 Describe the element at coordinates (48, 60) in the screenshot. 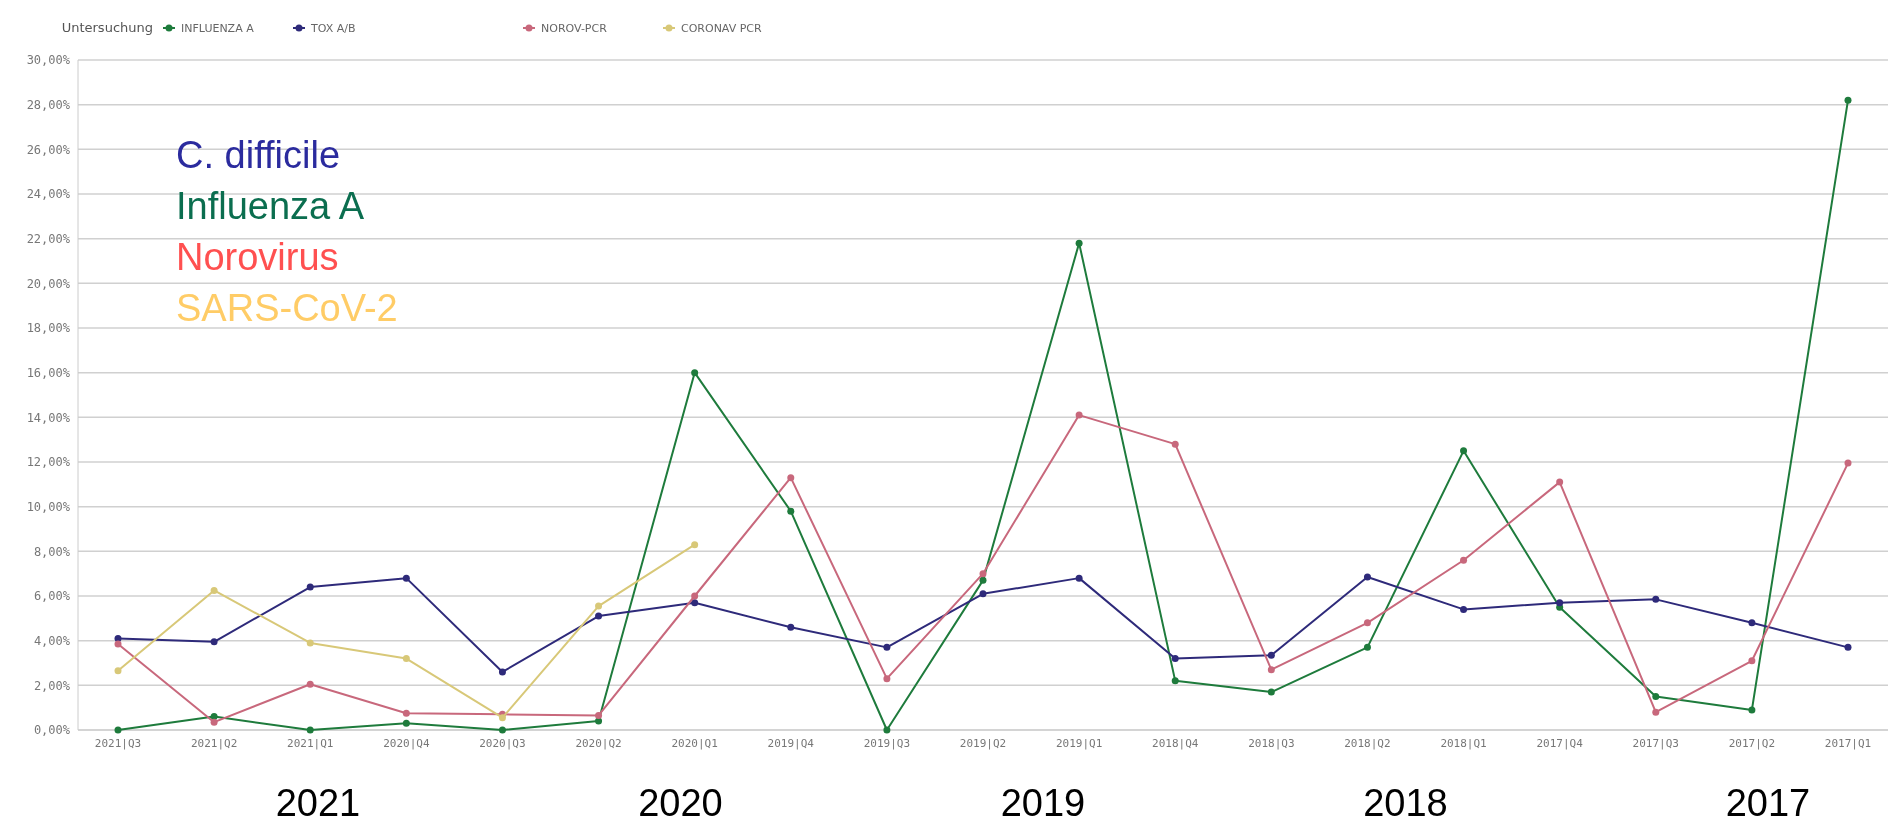

I see `y-tick-label: 30,00%` at that location.